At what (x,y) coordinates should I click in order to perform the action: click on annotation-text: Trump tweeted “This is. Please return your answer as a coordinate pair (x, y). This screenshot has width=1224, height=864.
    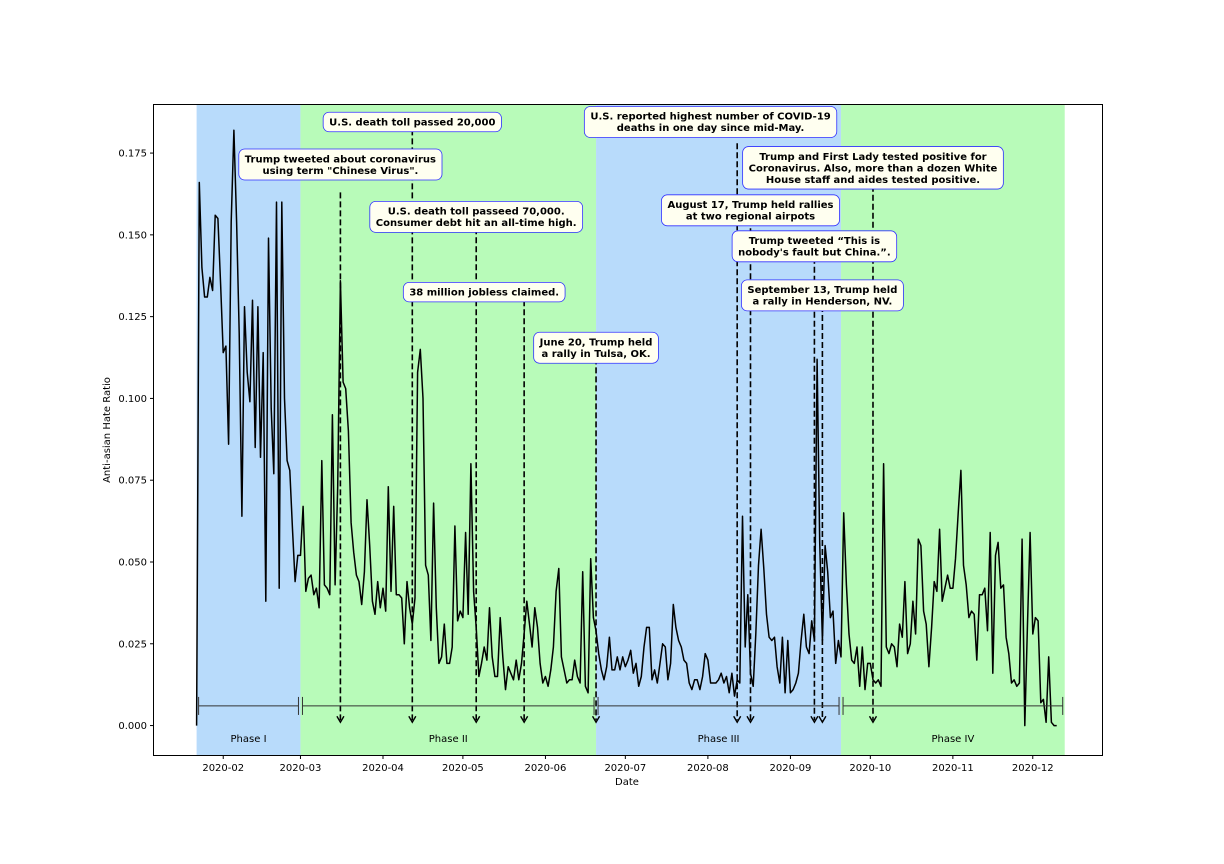
    Looking at the image, I should click on (814, 241).